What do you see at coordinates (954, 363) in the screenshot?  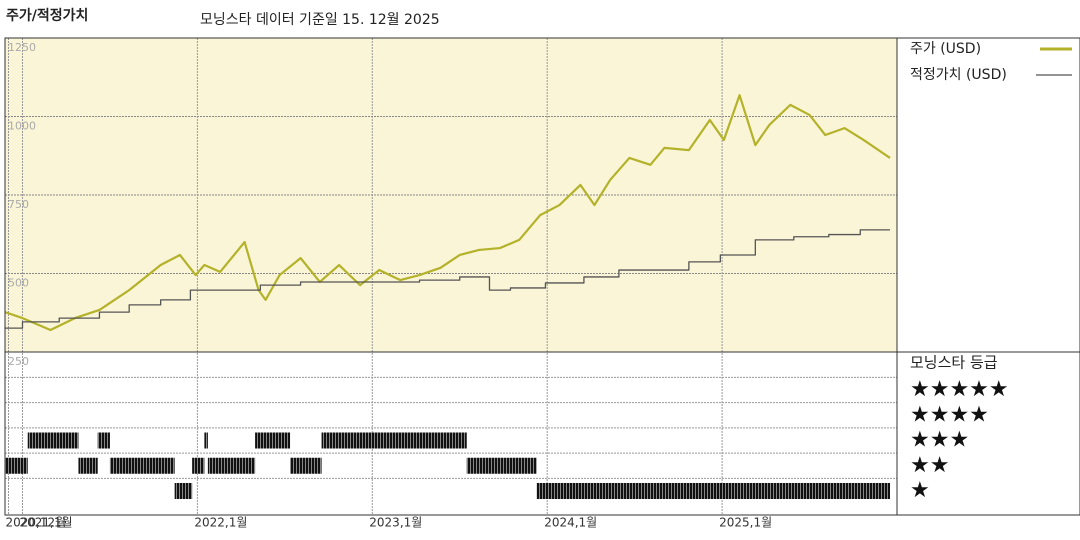 I see `ratings-title: 모닝스타 등급` at bounding box center [954, 363].